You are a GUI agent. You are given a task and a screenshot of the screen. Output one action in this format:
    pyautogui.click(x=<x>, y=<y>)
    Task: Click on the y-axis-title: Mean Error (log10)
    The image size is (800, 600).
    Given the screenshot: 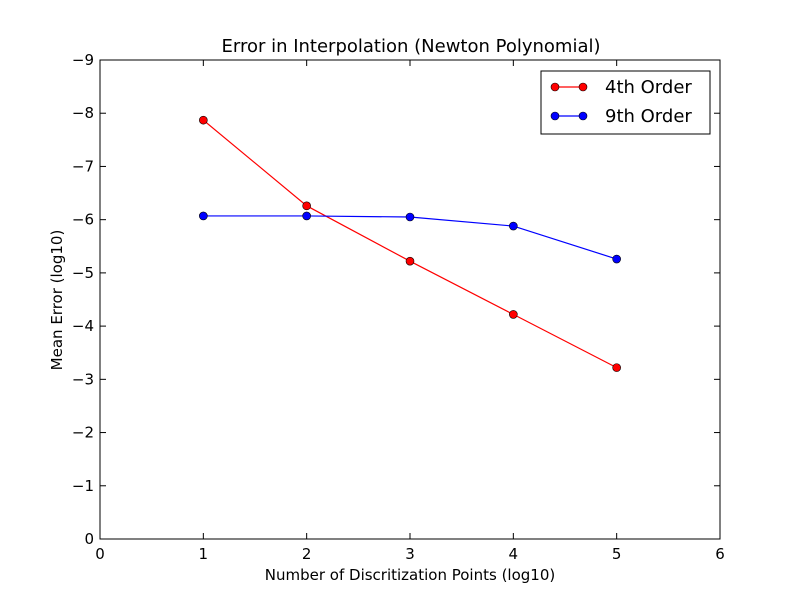 What is the action you would take?
    pyautogui.click(x=57, y=300)
    